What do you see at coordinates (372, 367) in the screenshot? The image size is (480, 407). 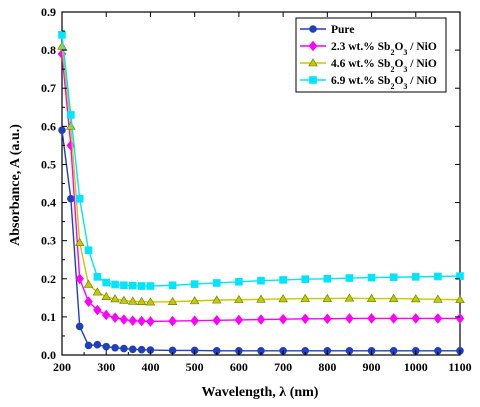 I see `x-tick-label: 900` at bounding box center [372, 367].